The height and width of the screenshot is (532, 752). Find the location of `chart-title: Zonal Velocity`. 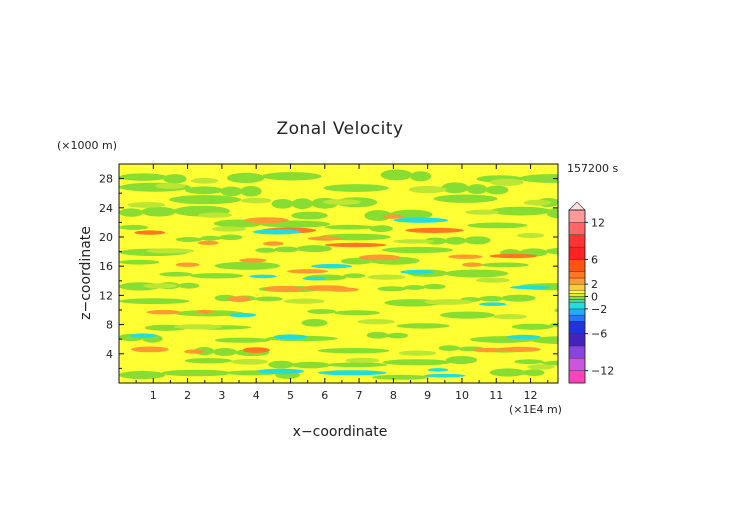

chart-title: Zonal Velocity is located at coordinates (339, 129).